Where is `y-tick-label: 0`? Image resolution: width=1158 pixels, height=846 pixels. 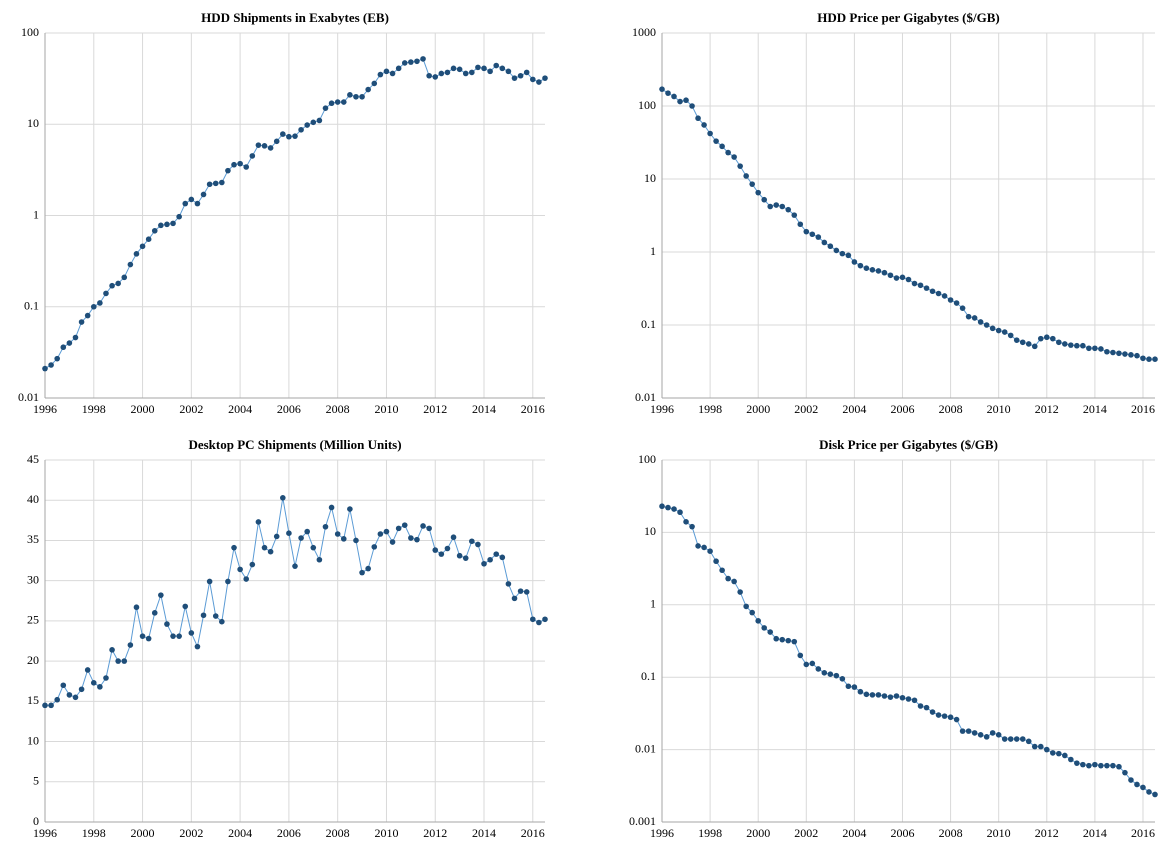
y-tick-label: 0 is located at coordinates (36, 821).